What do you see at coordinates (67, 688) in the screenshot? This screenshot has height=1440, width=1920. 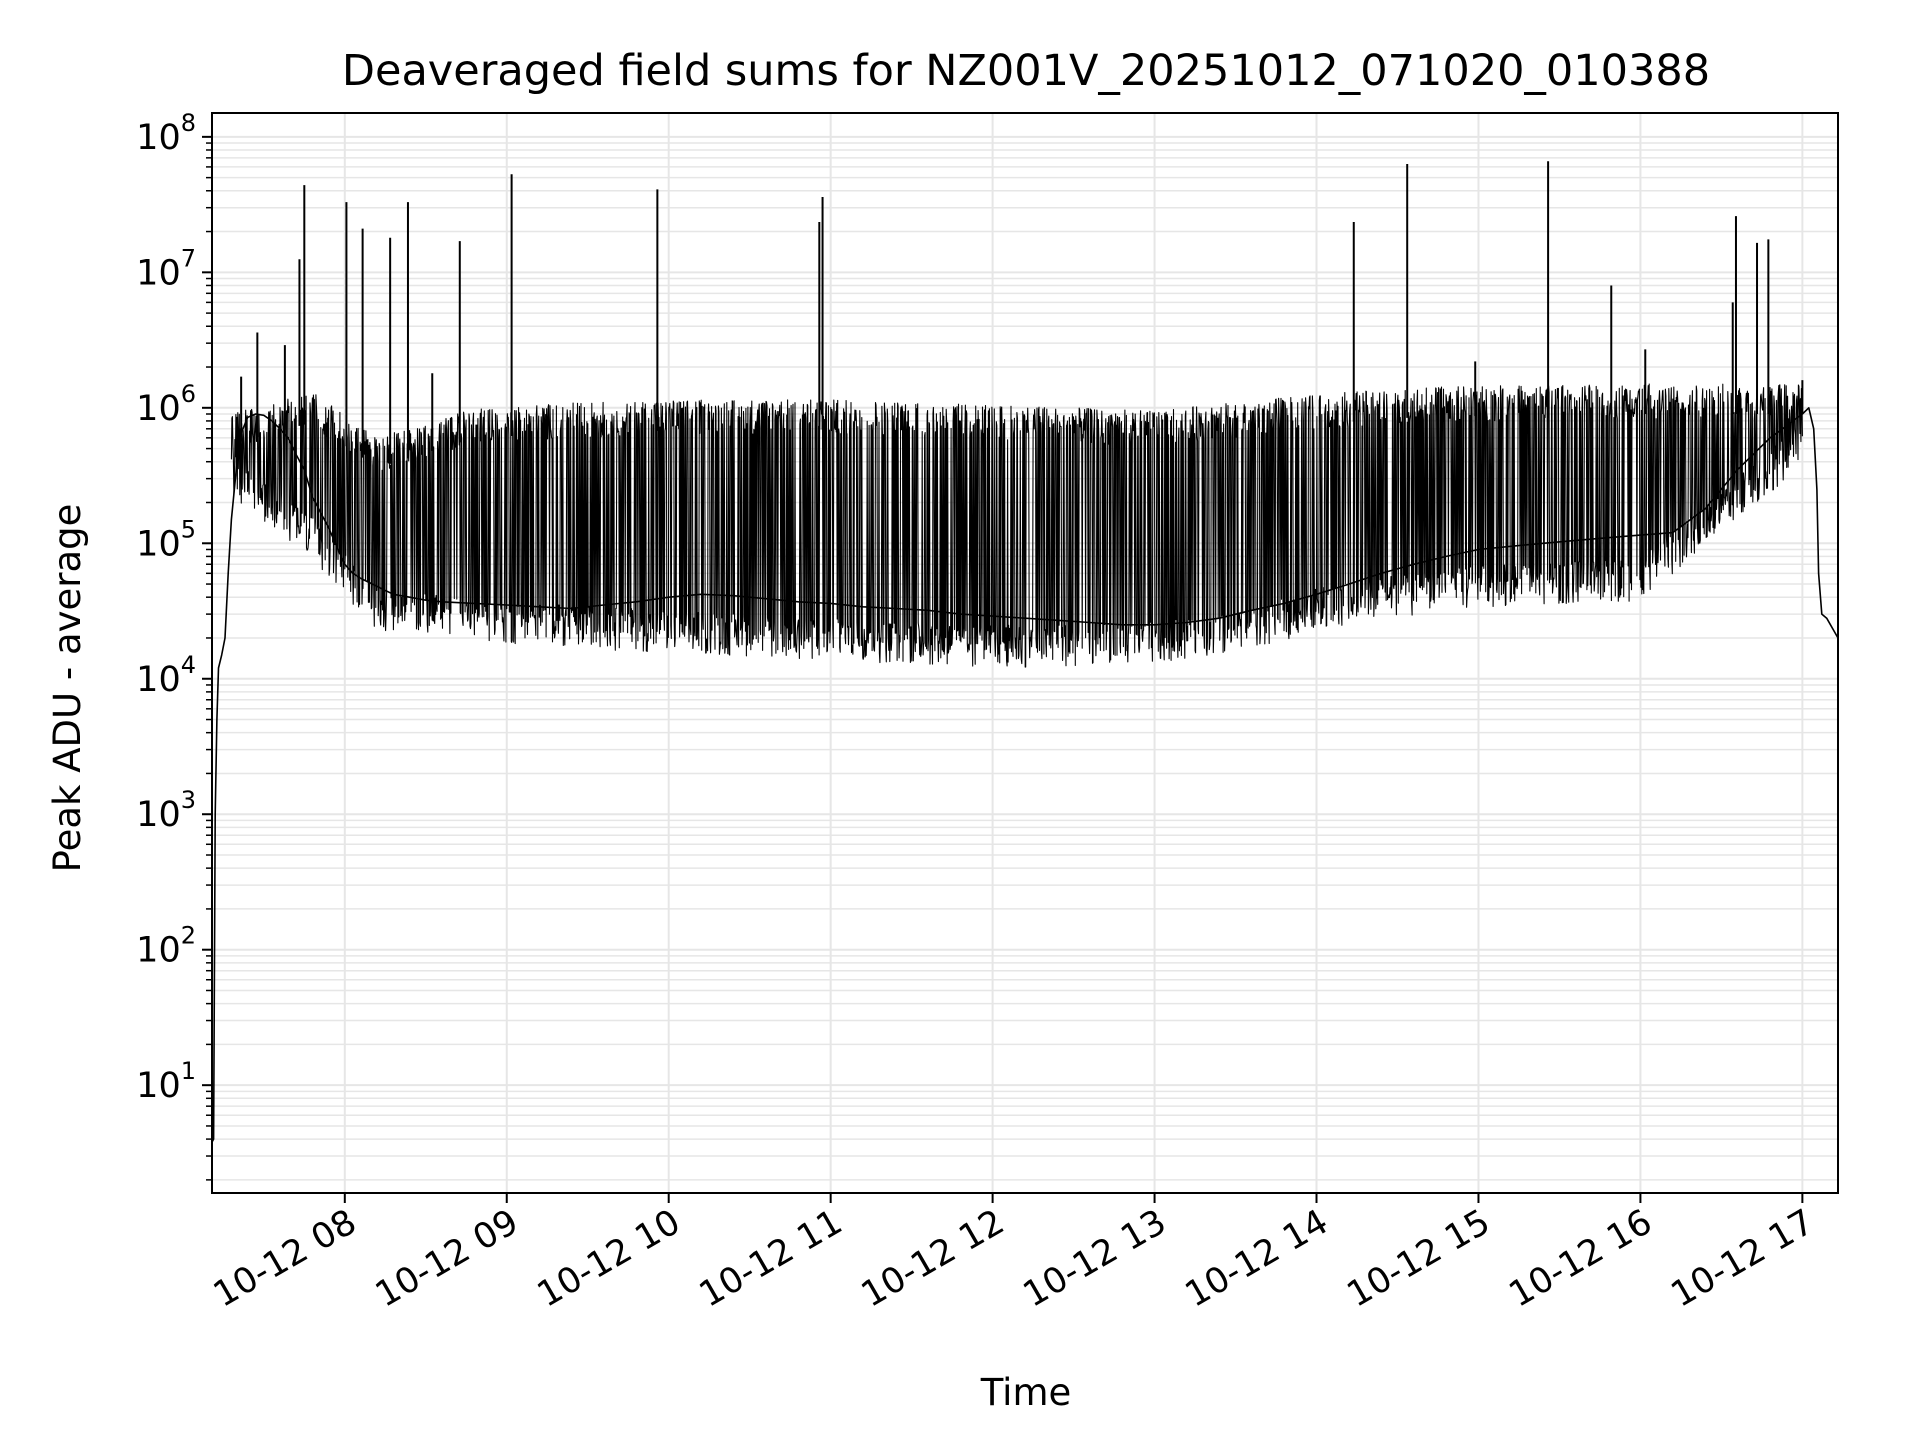 I see `y-axis-label: Peak ADU - average` at bounding box center [67, 688].